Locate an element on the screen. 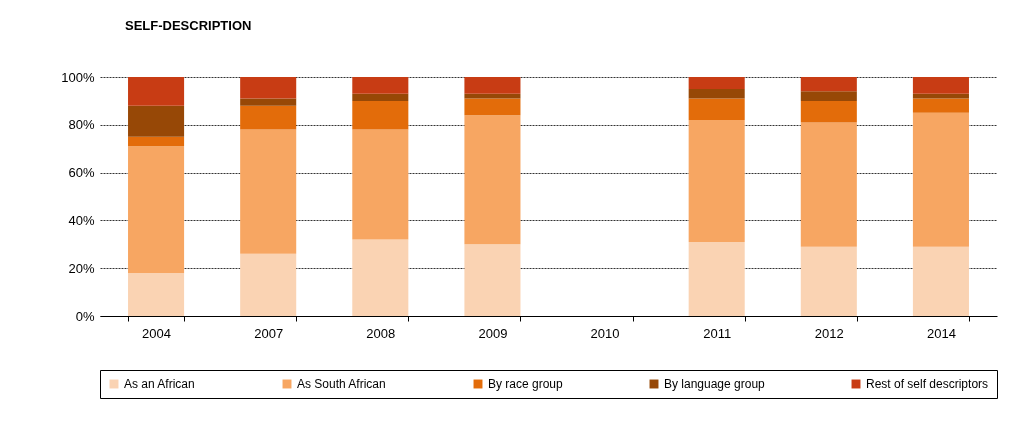 The height and width of the screenshot is (444, 1018). x-tick-label: 2010 is located at coordinates (605, 333).